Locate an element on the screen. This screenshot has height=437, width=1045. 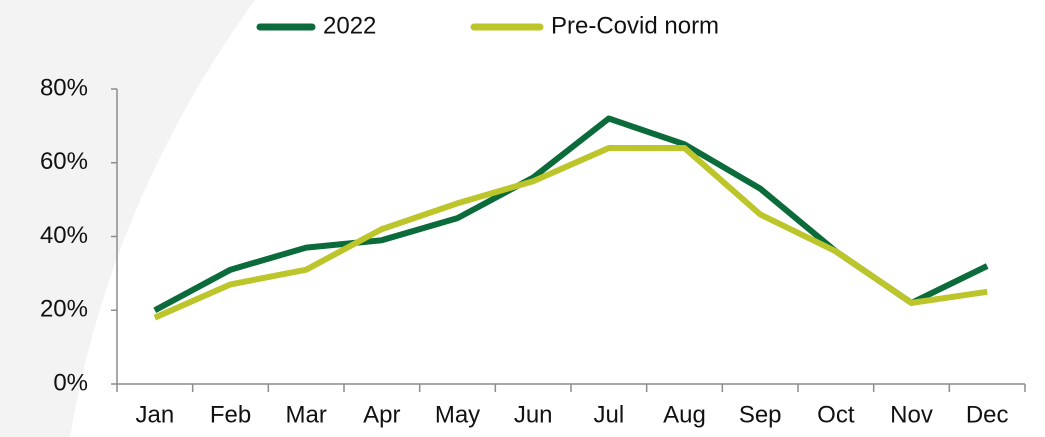
x-tick-label: Jan is located at coordinates (154, 414).